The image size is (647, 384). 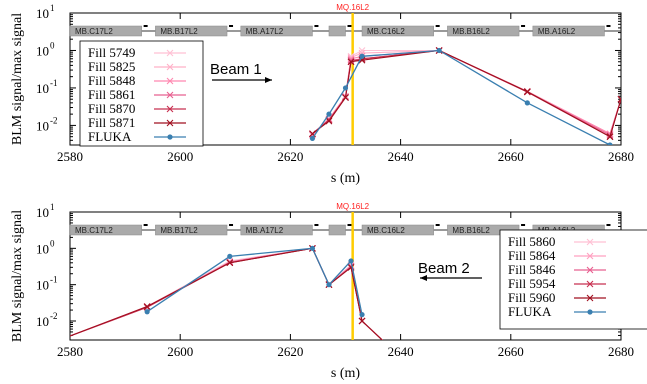 What do you see at coordinates (557, 31) in the screenshot?
I see `magnet-label: MB.A16L2` at bounding box center [557, 31].